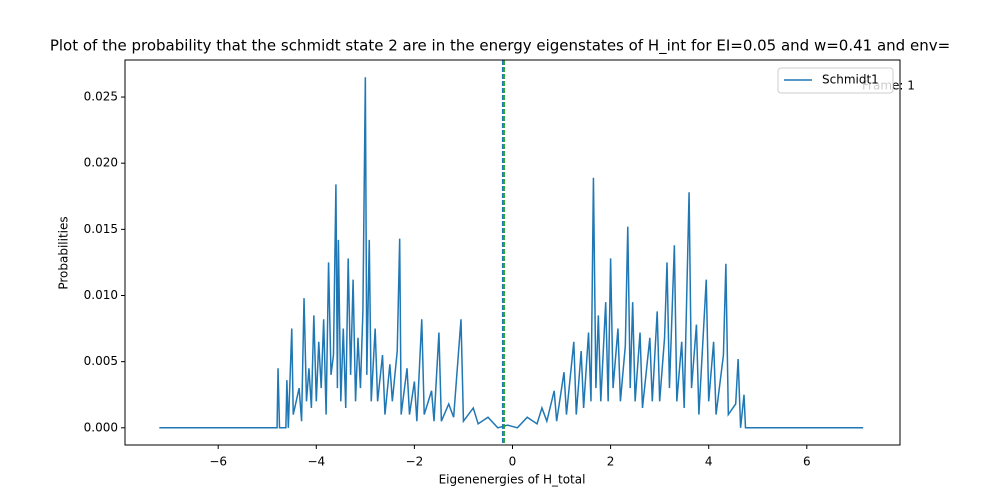 The width and height of the screenshot is (1000, 500). Describe the element at coordinates (101, 163) in the screenshot. I see `y-tick-label: 0.020` at that location.